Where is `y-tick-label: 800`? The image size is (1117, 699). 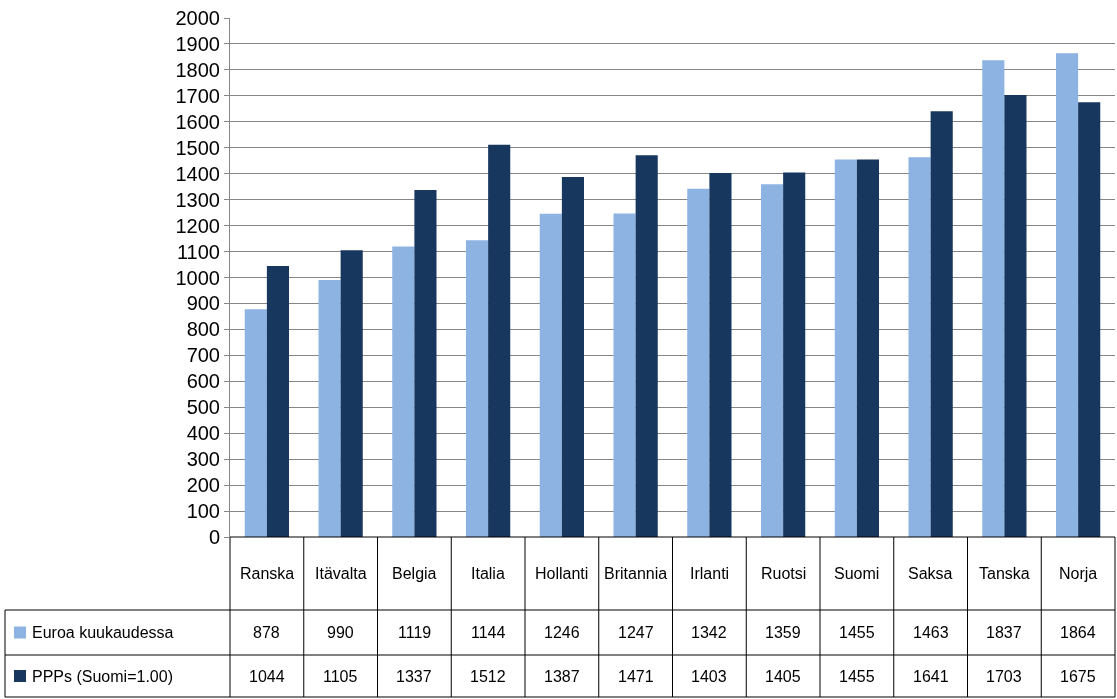 y-tick-label: 800 is located at coordinates (203, 329).